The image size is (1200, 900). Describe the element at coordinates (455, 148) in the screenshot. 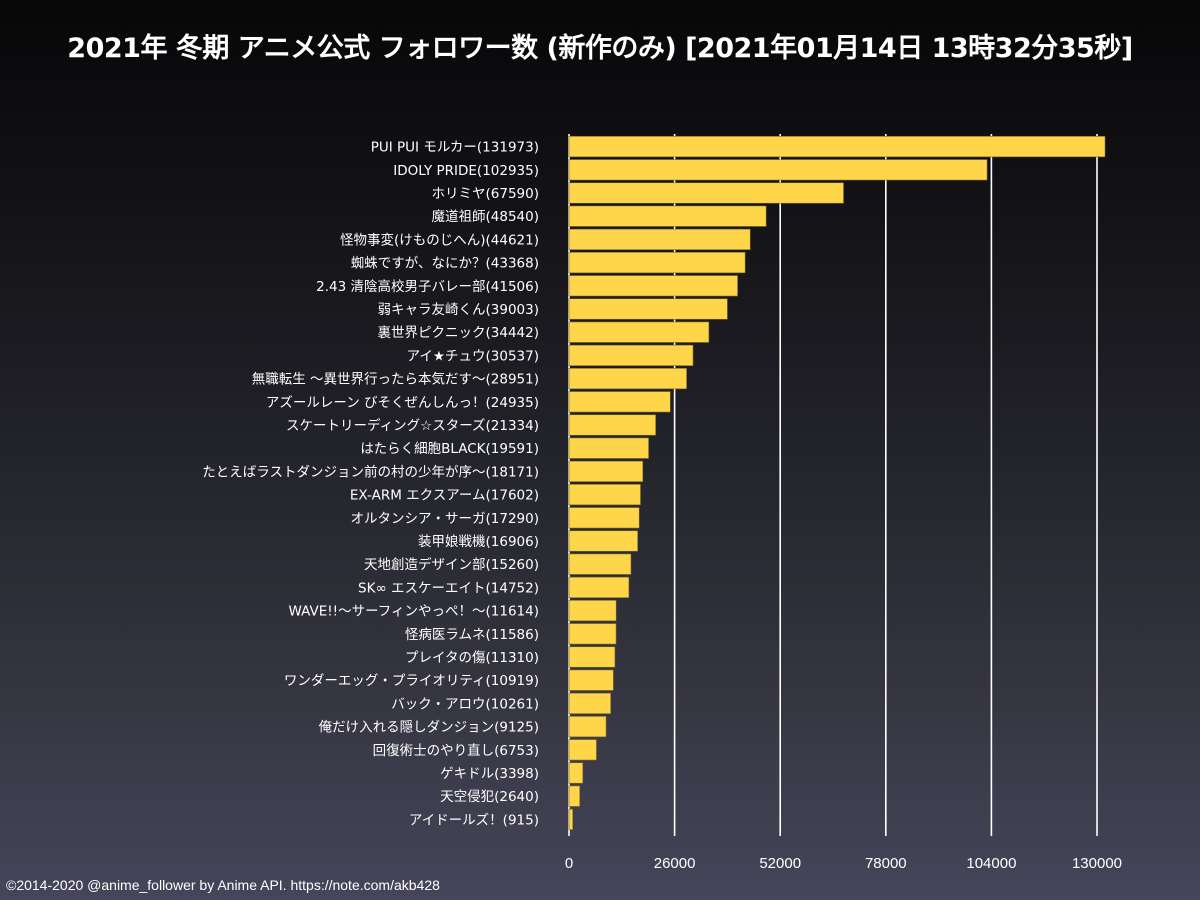

I see `category-label: PUI PUI モルカー(131973)` at that location.